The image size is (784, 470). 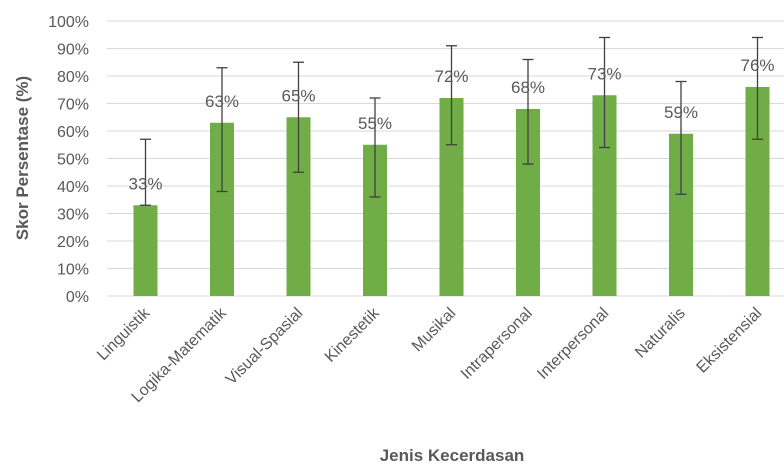 What do you see at coordinates (73, 50) in the screenshot?
I see `y-tick-label: 90%` at bounding box center [73, 50].